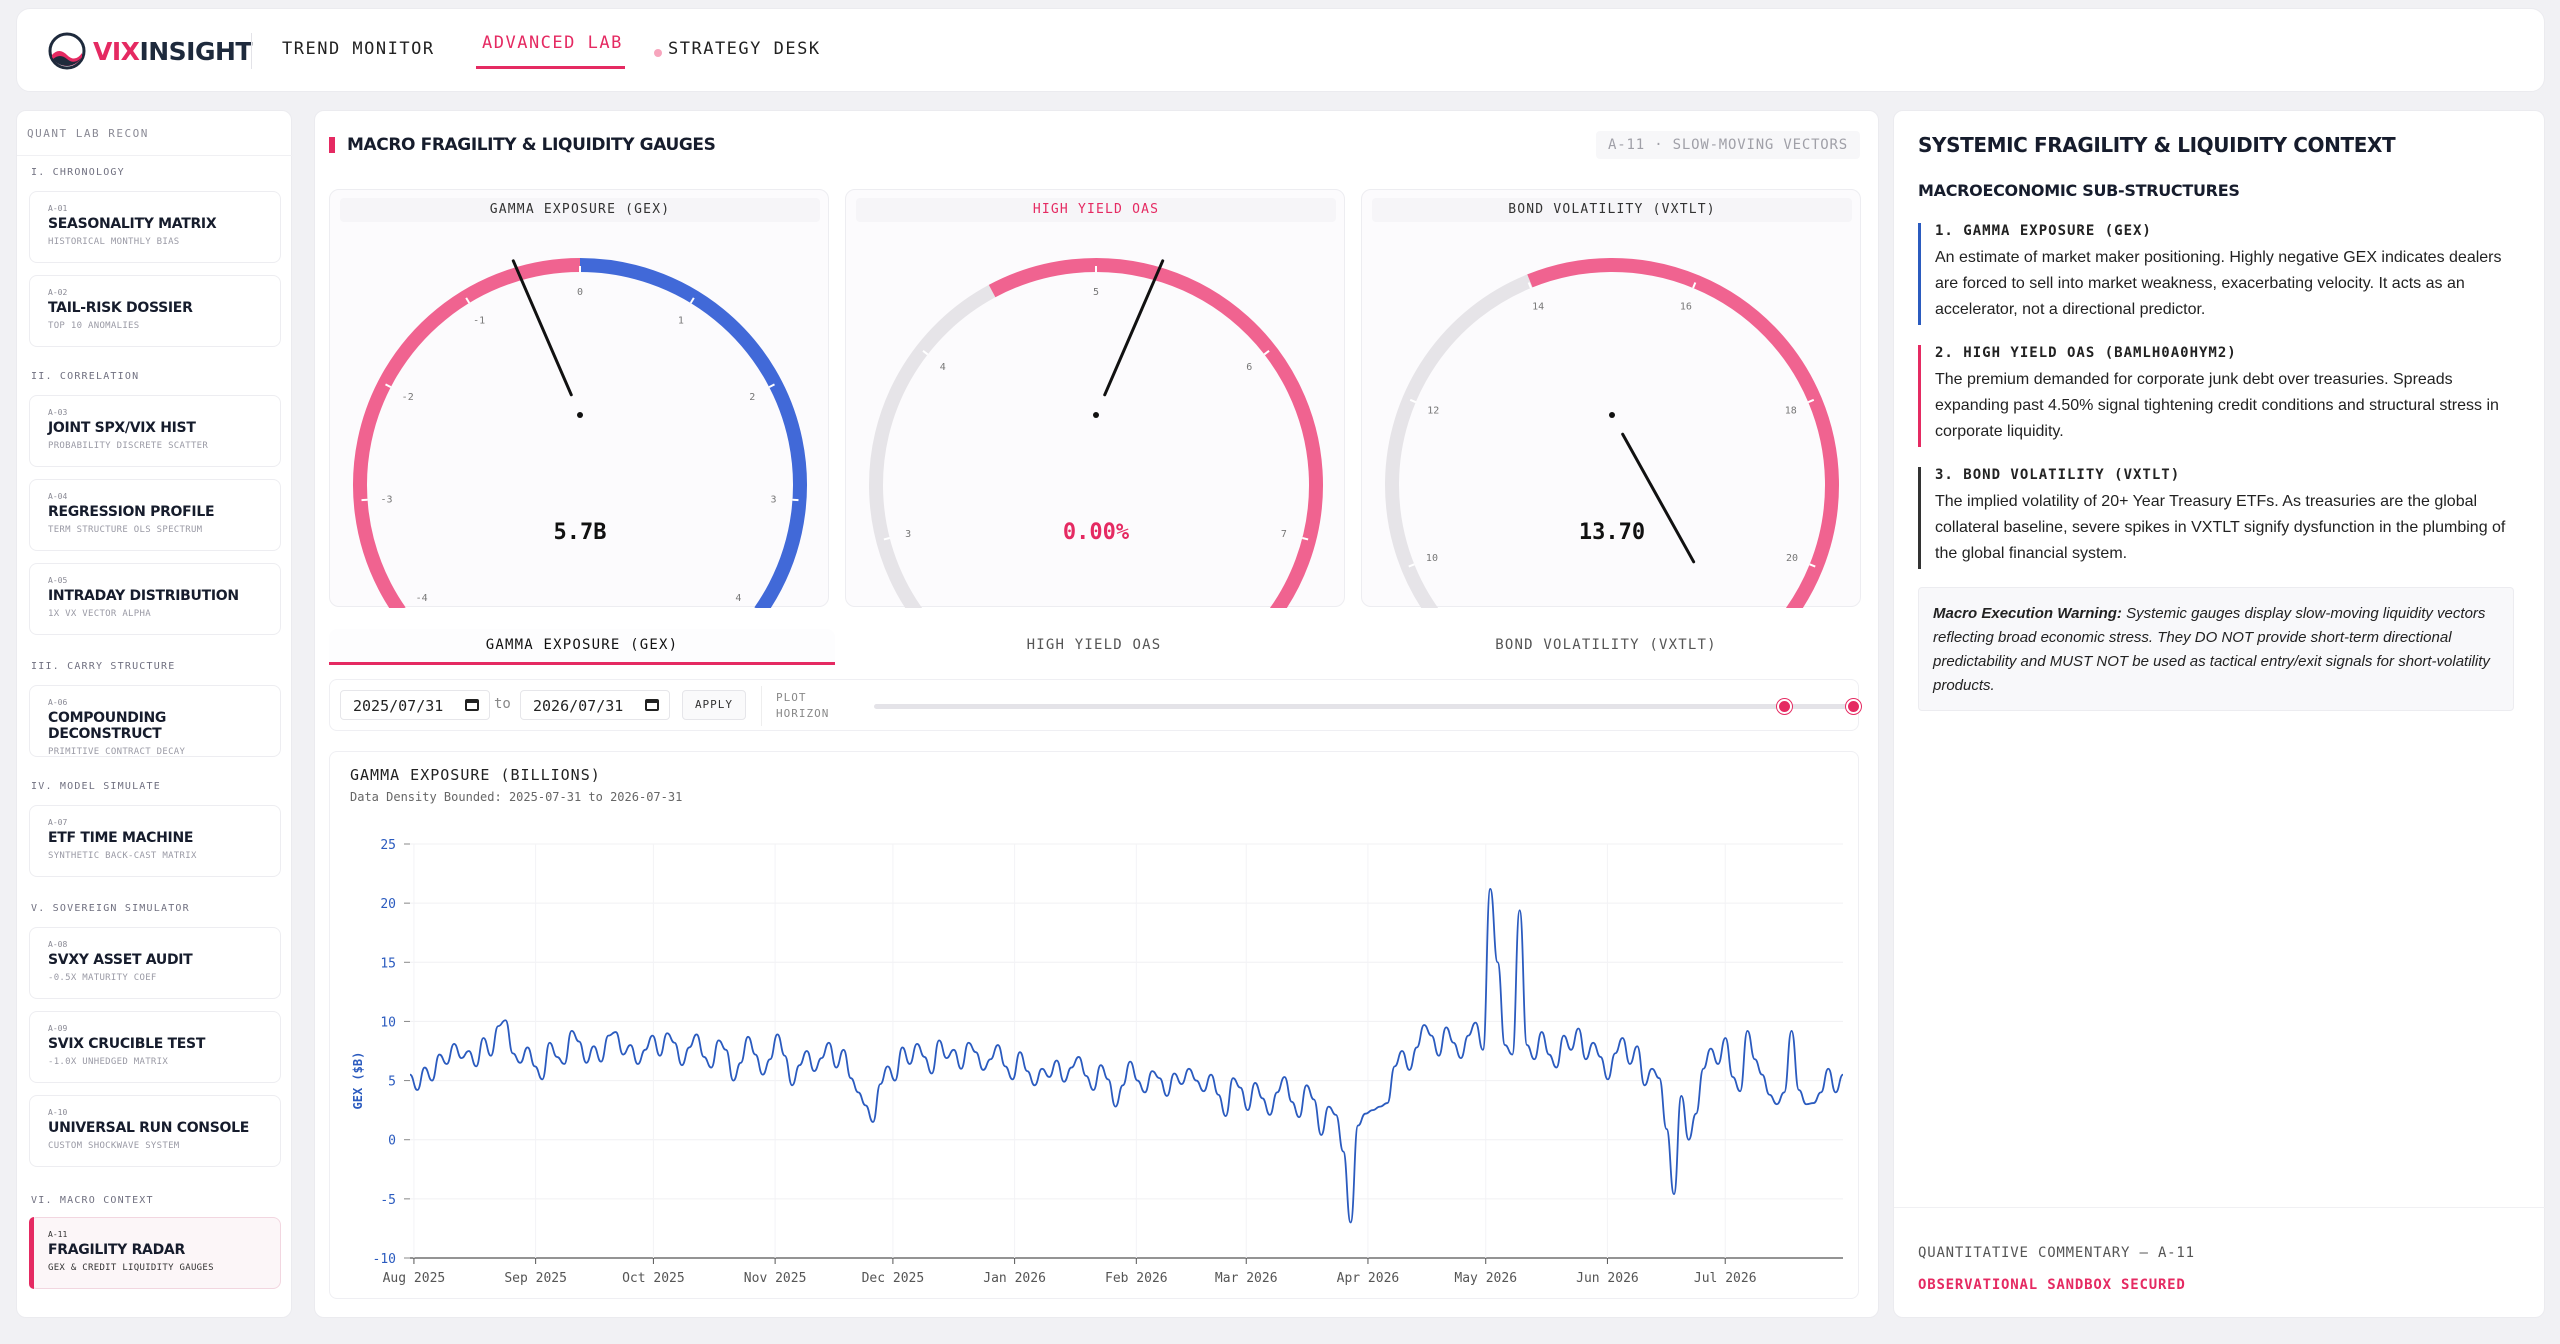  Describe the element at coordinates (128, 446) in the screenshot. I see `item-subtitle: PROBABILITY DISCRETE SCATTER` at that location.